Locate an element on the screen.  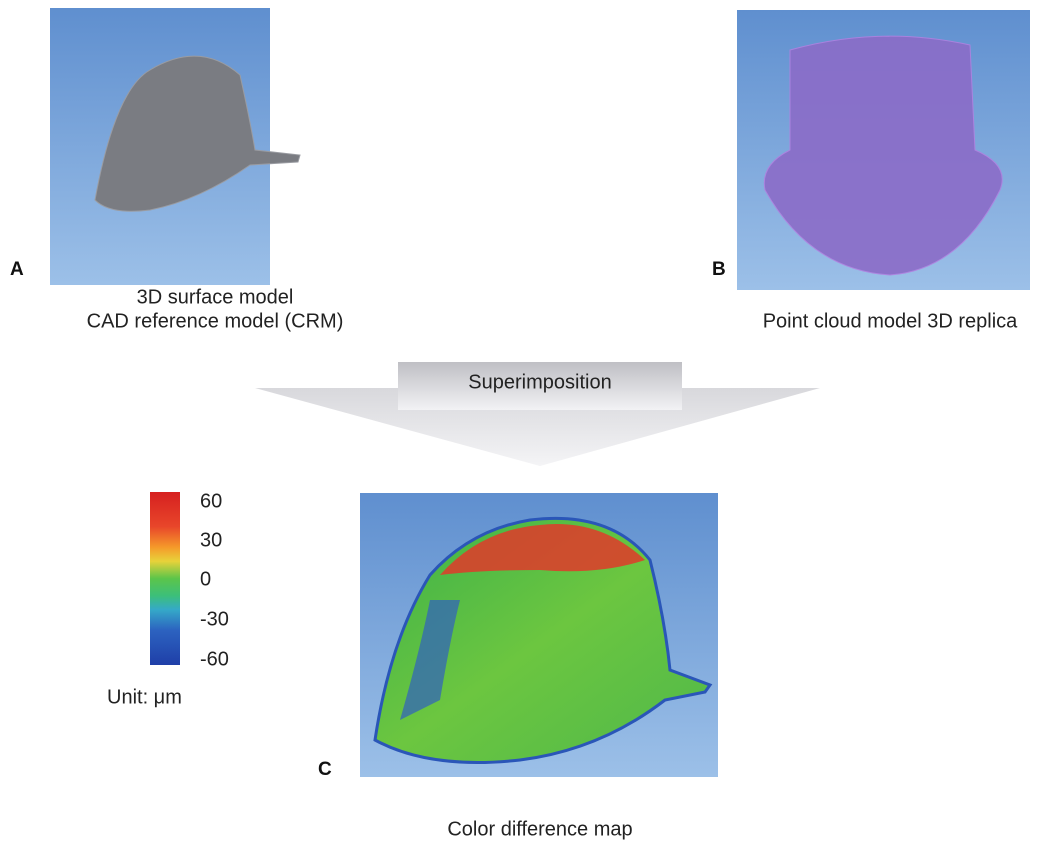
caption: 3D surface model is located at coordinates (215, 297).